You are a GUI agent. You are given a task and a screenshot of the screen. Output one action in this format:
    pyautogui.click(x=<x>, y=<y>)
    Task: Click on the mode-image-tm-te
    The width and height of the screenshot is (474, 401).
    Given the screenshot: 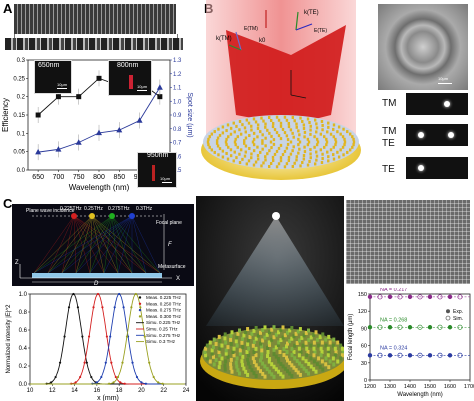 What is the action you would take?
    pyautogui.click(x=437, y=135)
    